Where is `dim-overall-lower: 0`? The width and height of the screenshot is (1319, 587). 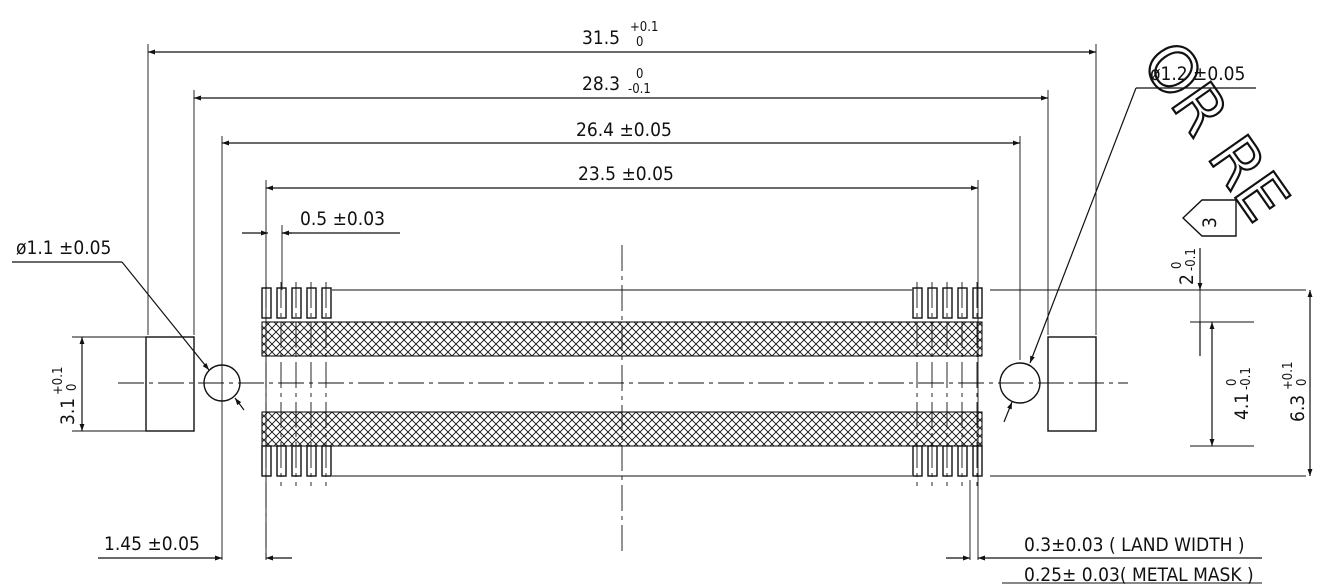
dim-overall-lower: 0 is located at coordinates (639, 42).